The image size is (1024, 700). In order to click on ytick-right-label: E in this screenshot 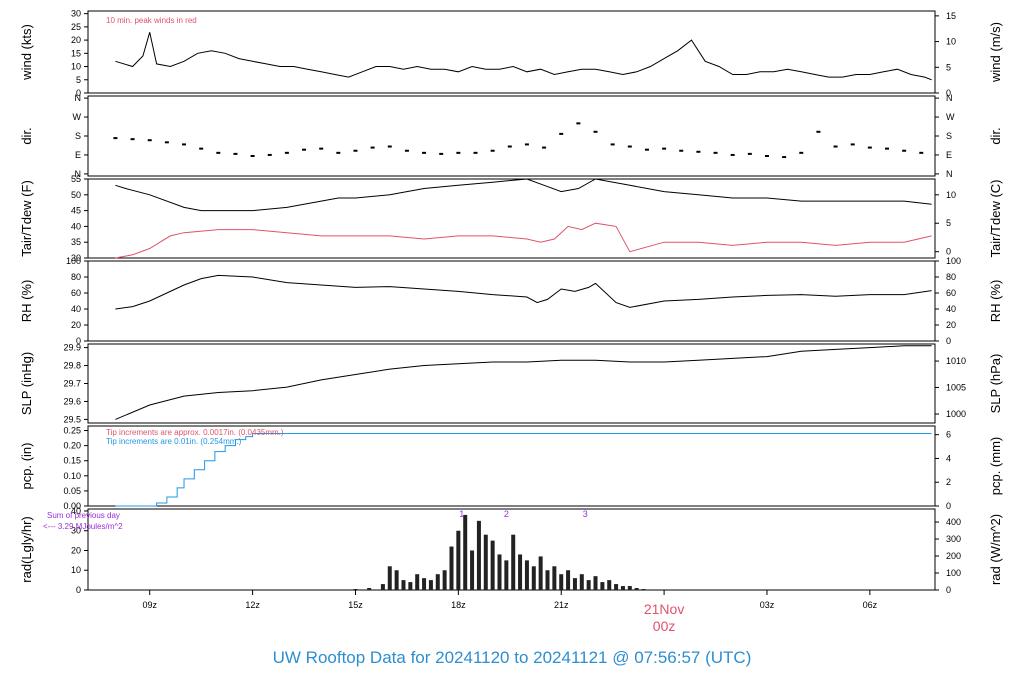, I will do `click(949, 155)`.